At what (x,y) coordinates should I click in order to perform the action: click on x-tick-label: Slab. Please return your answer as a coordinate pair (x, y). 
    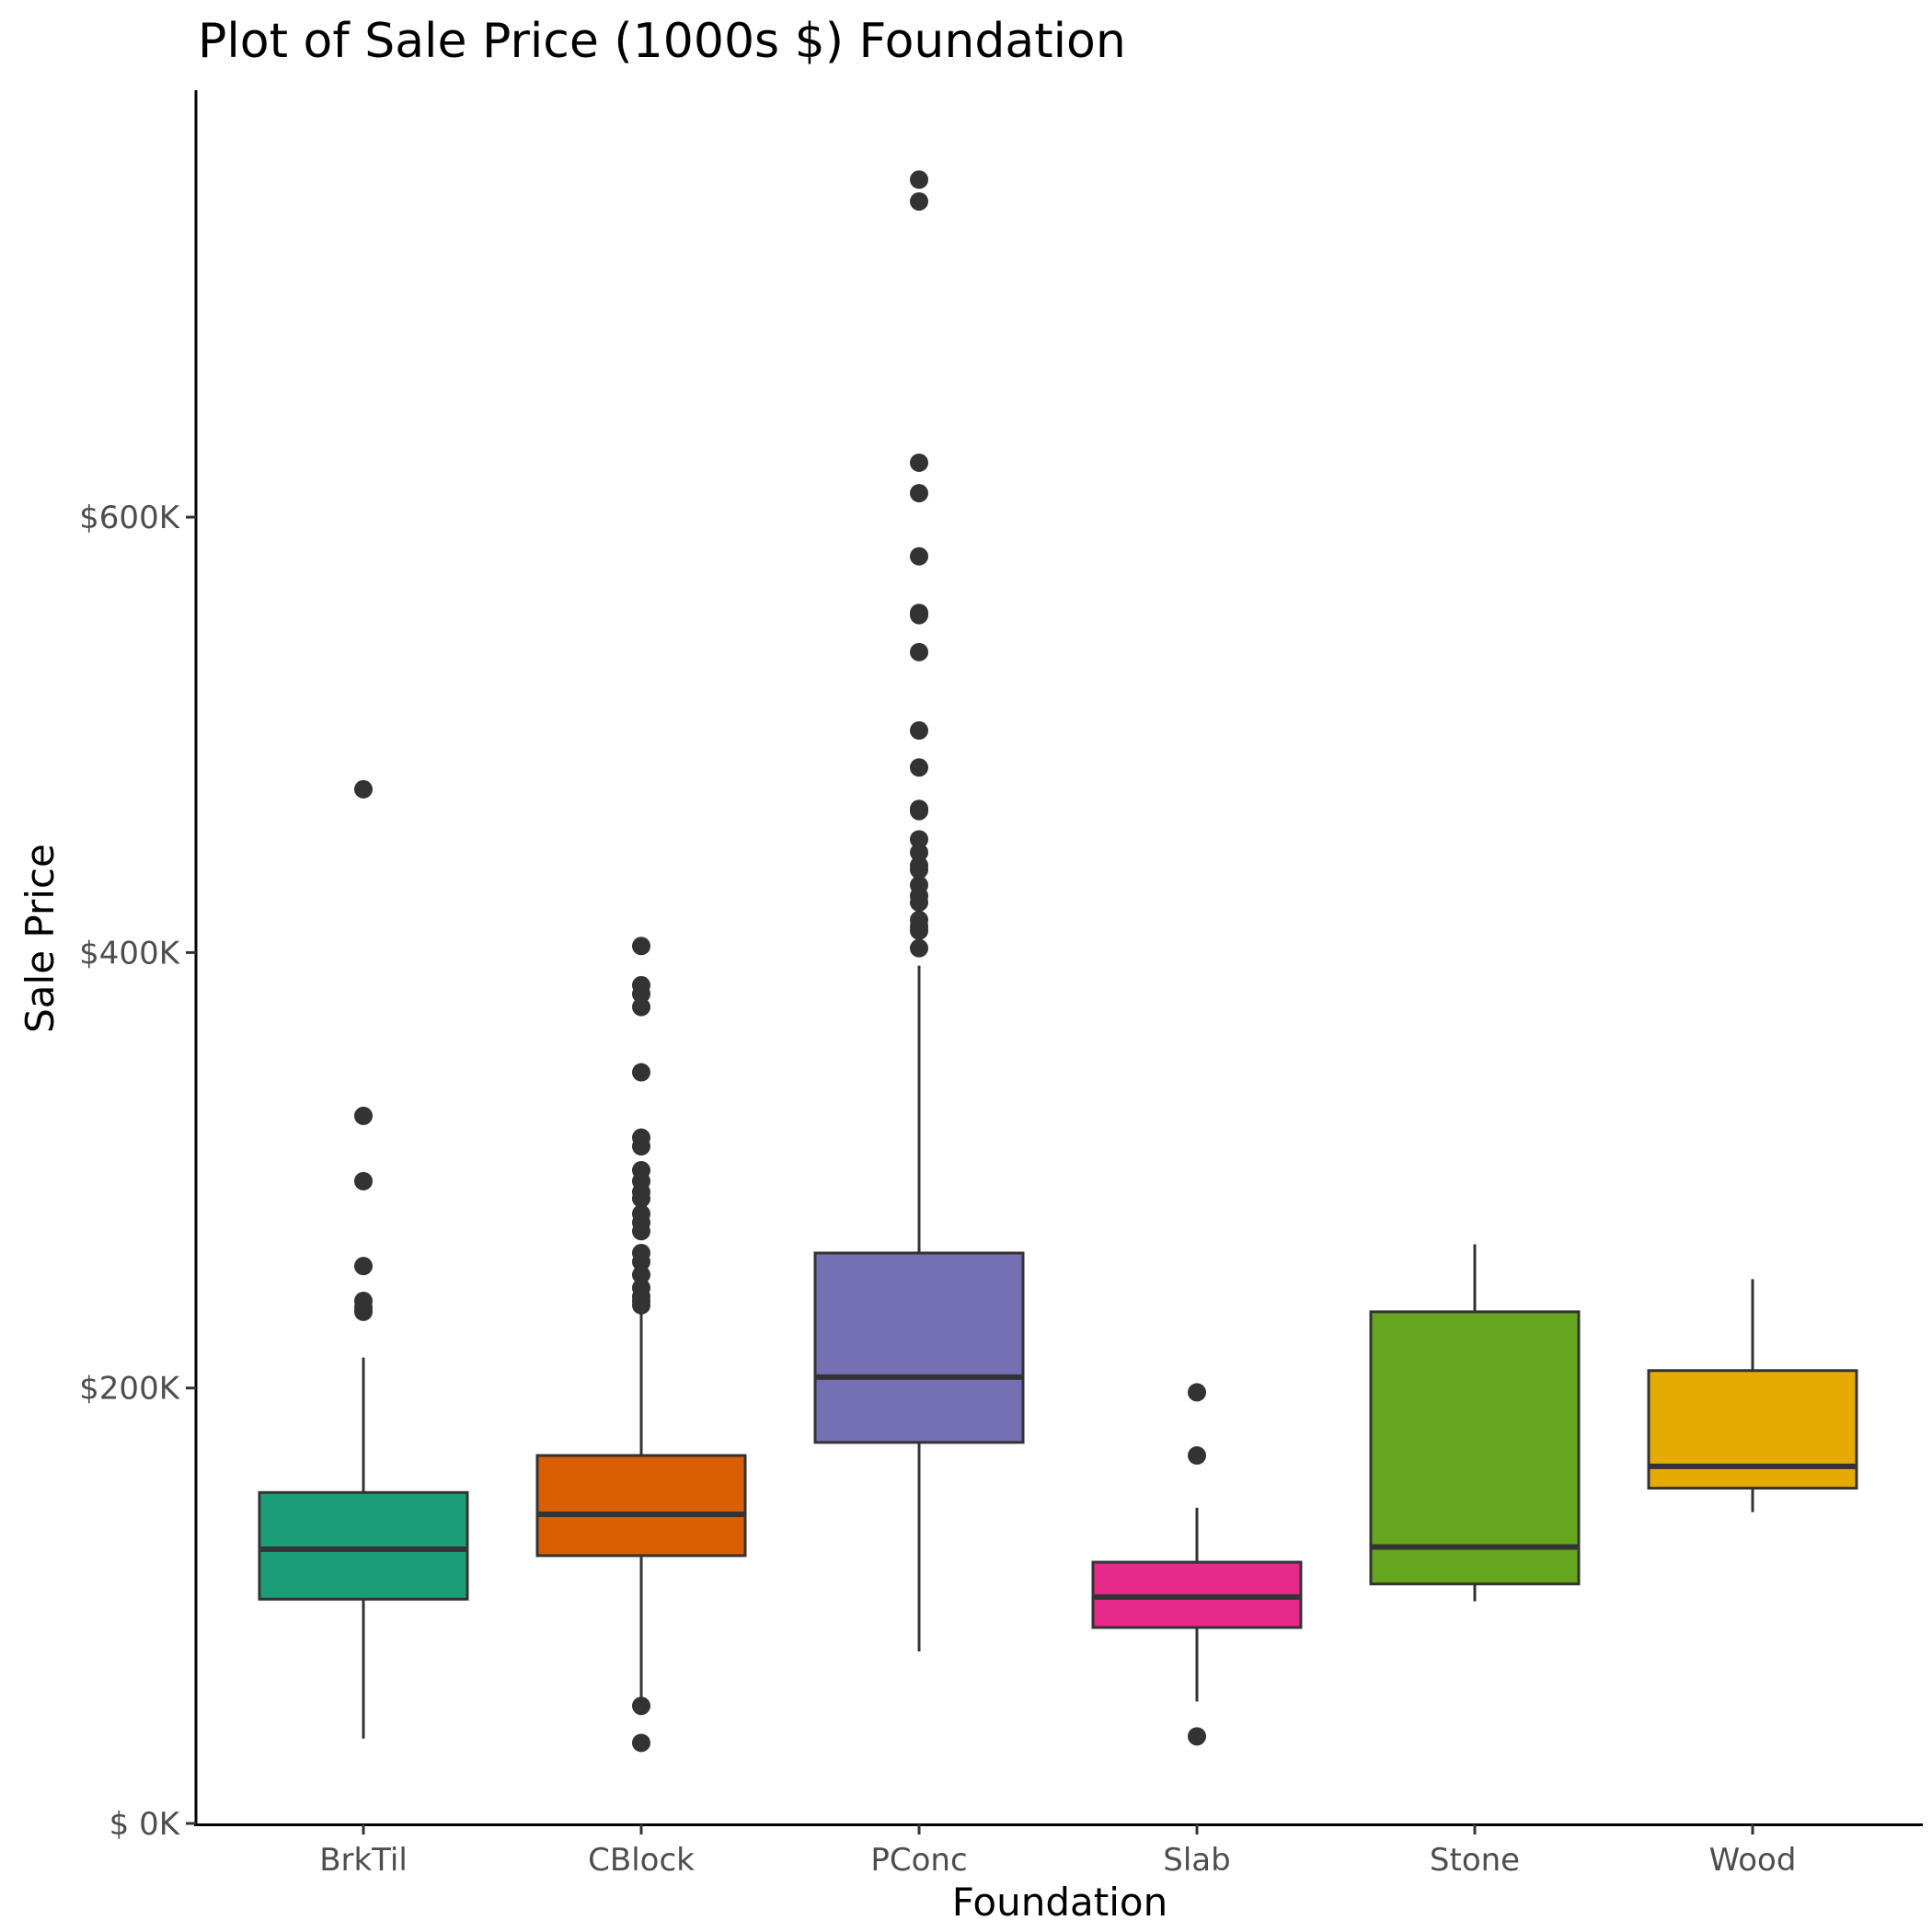
    Looking at the image, I should click on (1196, 1860).